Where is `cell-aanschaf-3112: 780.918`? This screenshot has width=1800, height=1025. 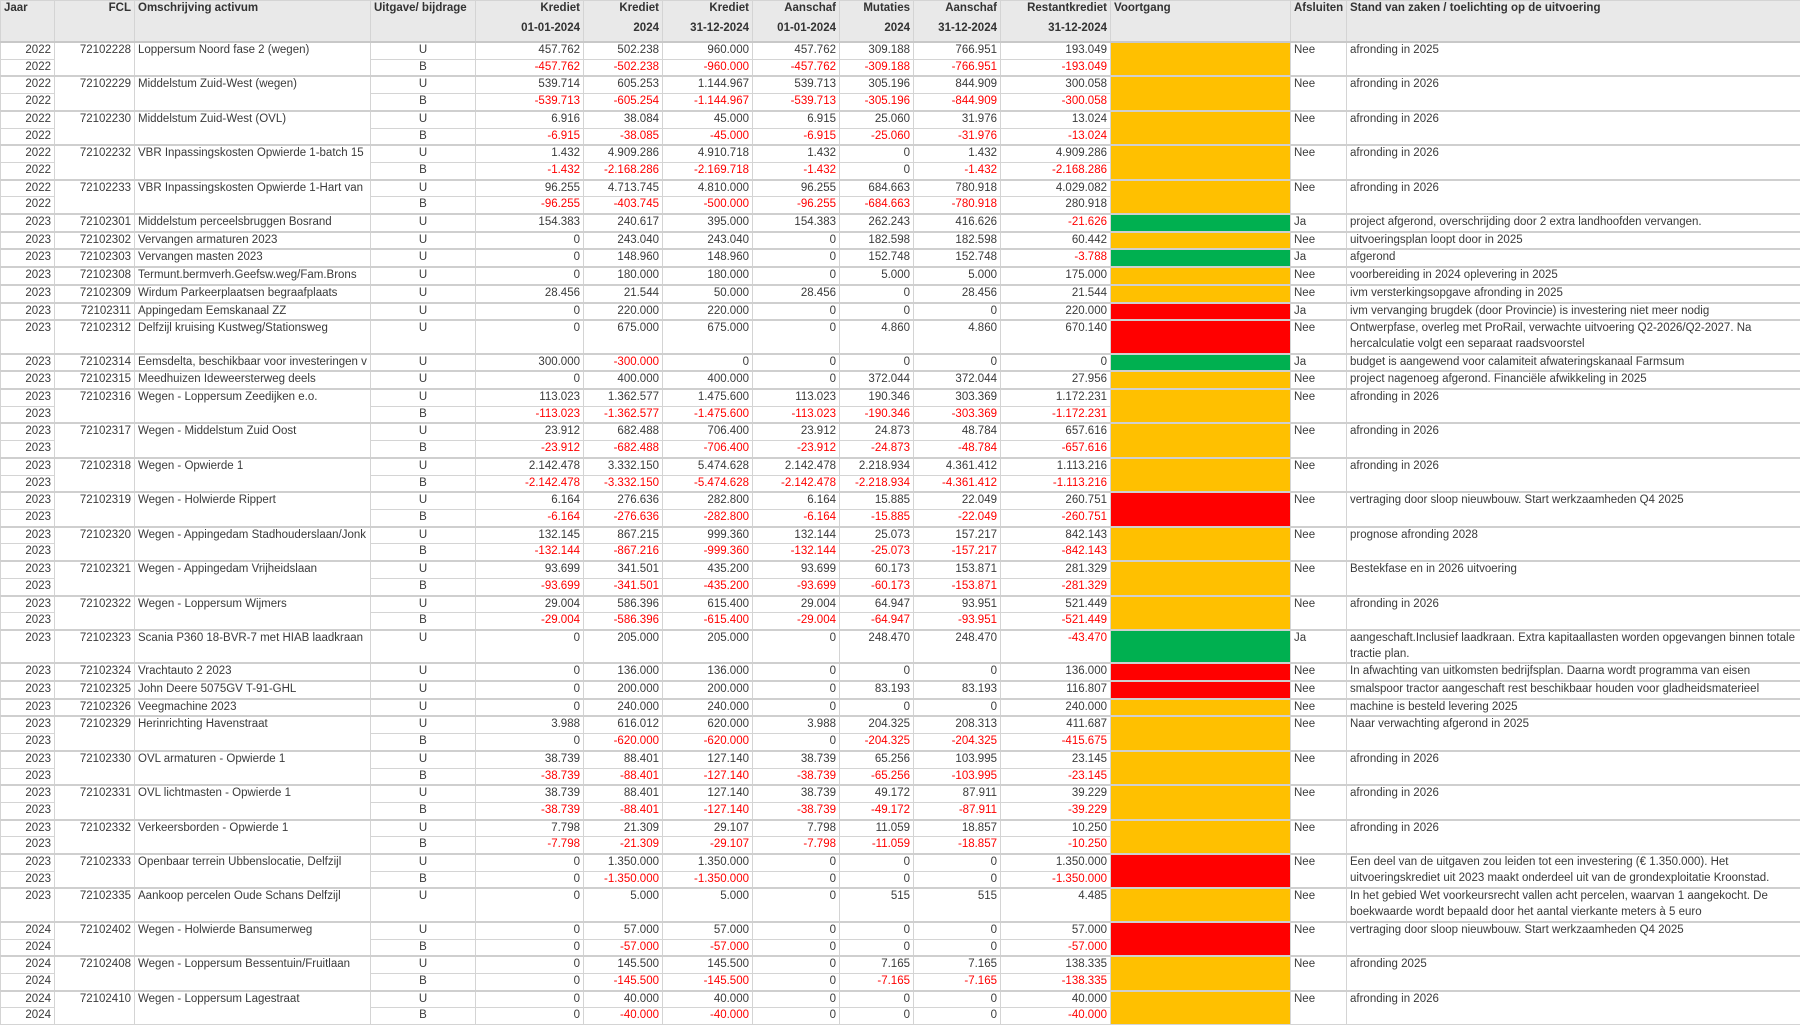 cell-aanschaf-3112: 780.918 is located at coordinates (957, 188).